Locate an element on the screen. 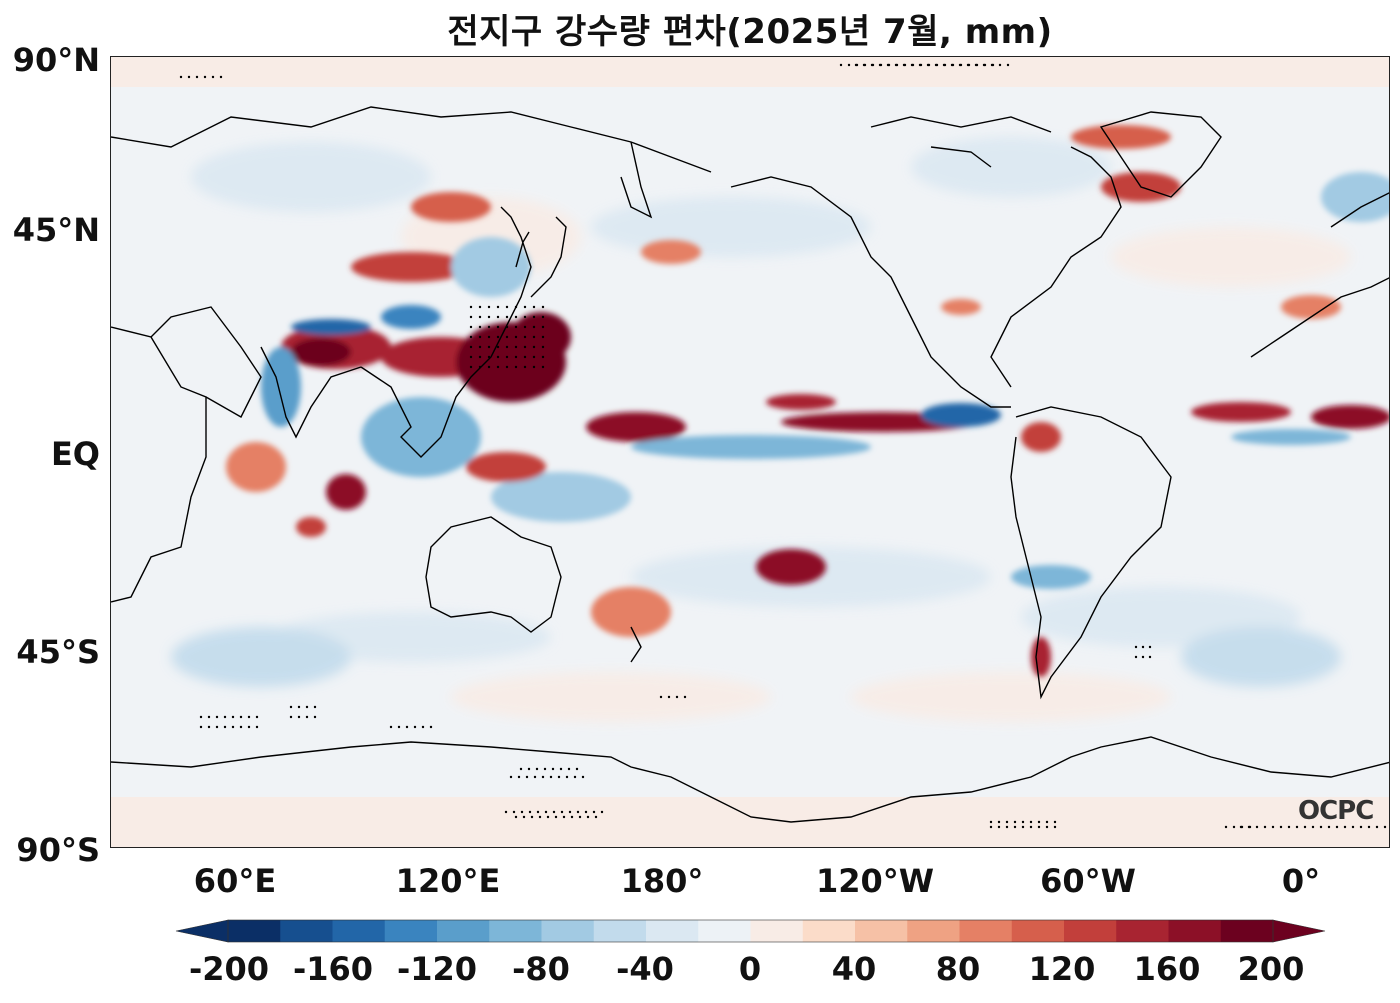 This screenshot has width=1400, height=1003. colorbar-tick-label: 0 is located at coordinates (750, 969).